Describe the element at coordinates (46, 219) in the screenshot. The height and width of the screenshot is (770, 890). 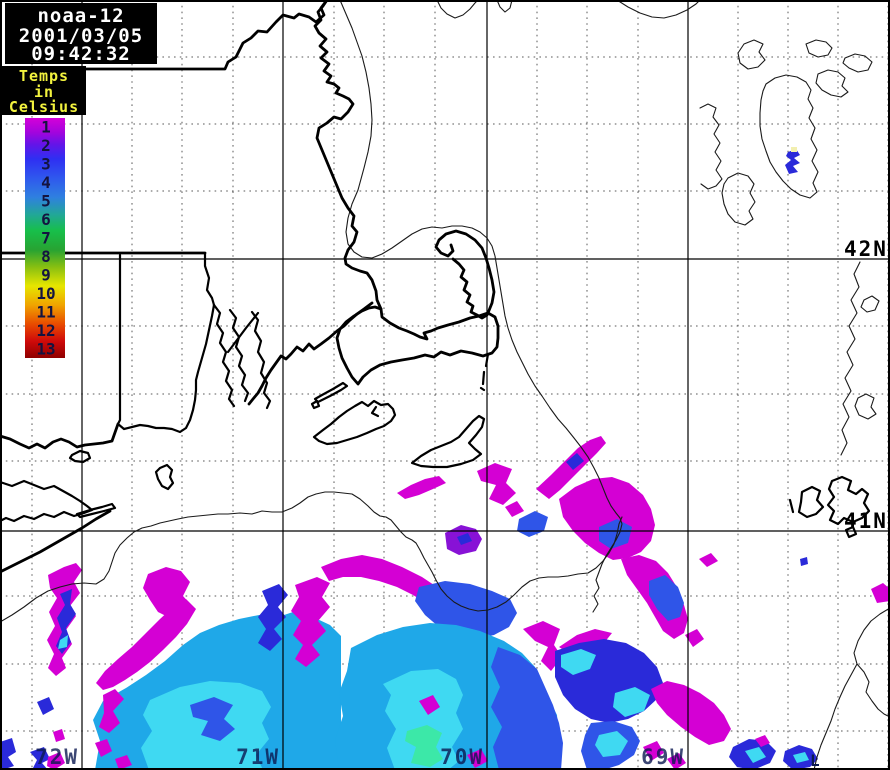
I see `colorbar-value: 6` at that location.